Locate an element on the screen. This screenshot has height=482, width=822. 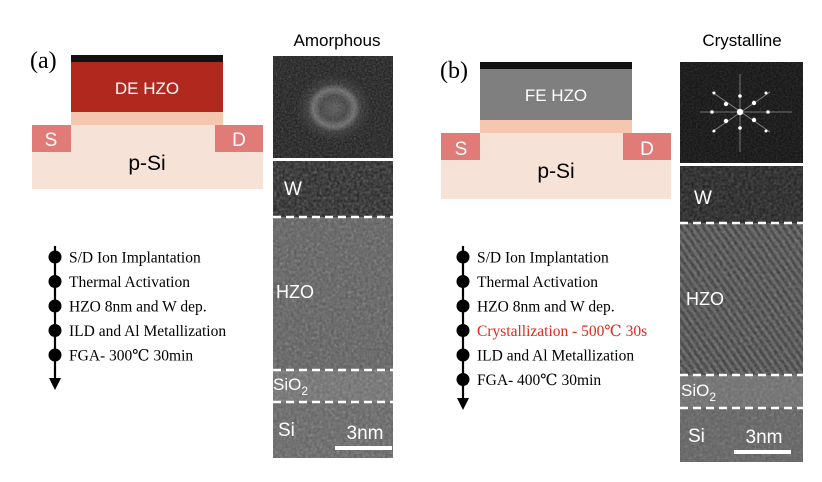
flow-arrow-head-b is located at coordinates (463, 404).